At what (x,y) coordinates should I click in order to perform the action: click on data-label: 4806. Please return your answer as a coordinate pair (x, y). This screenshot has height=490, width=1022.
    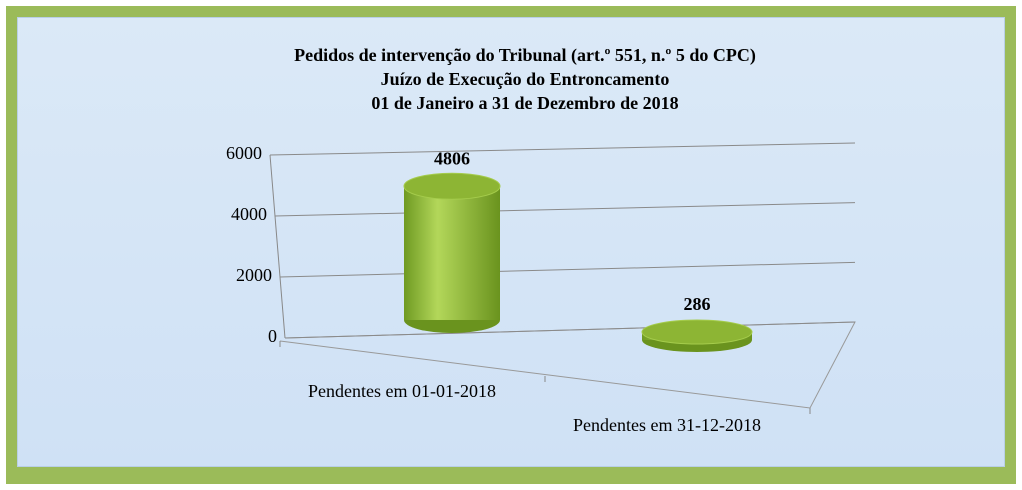
    Looking at the image, I should click on (452, 158).